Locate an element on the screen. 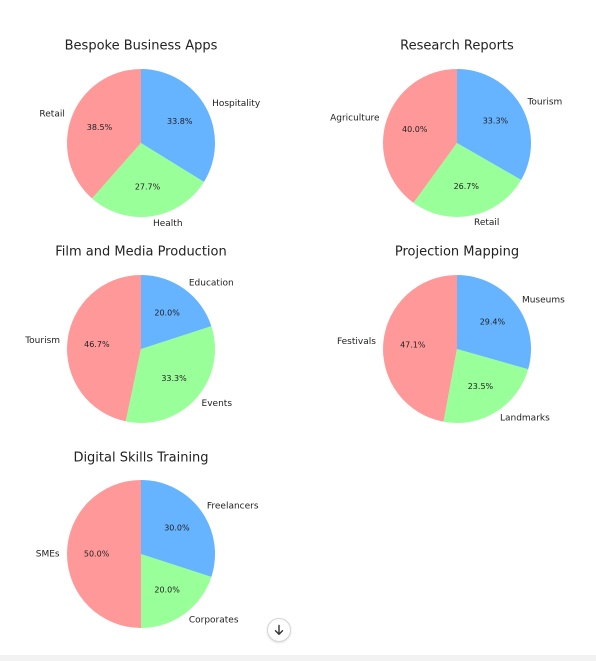 The height and width of the screenshot is (661, 596). pie-slice-smes is located at coordinates (104, 554).